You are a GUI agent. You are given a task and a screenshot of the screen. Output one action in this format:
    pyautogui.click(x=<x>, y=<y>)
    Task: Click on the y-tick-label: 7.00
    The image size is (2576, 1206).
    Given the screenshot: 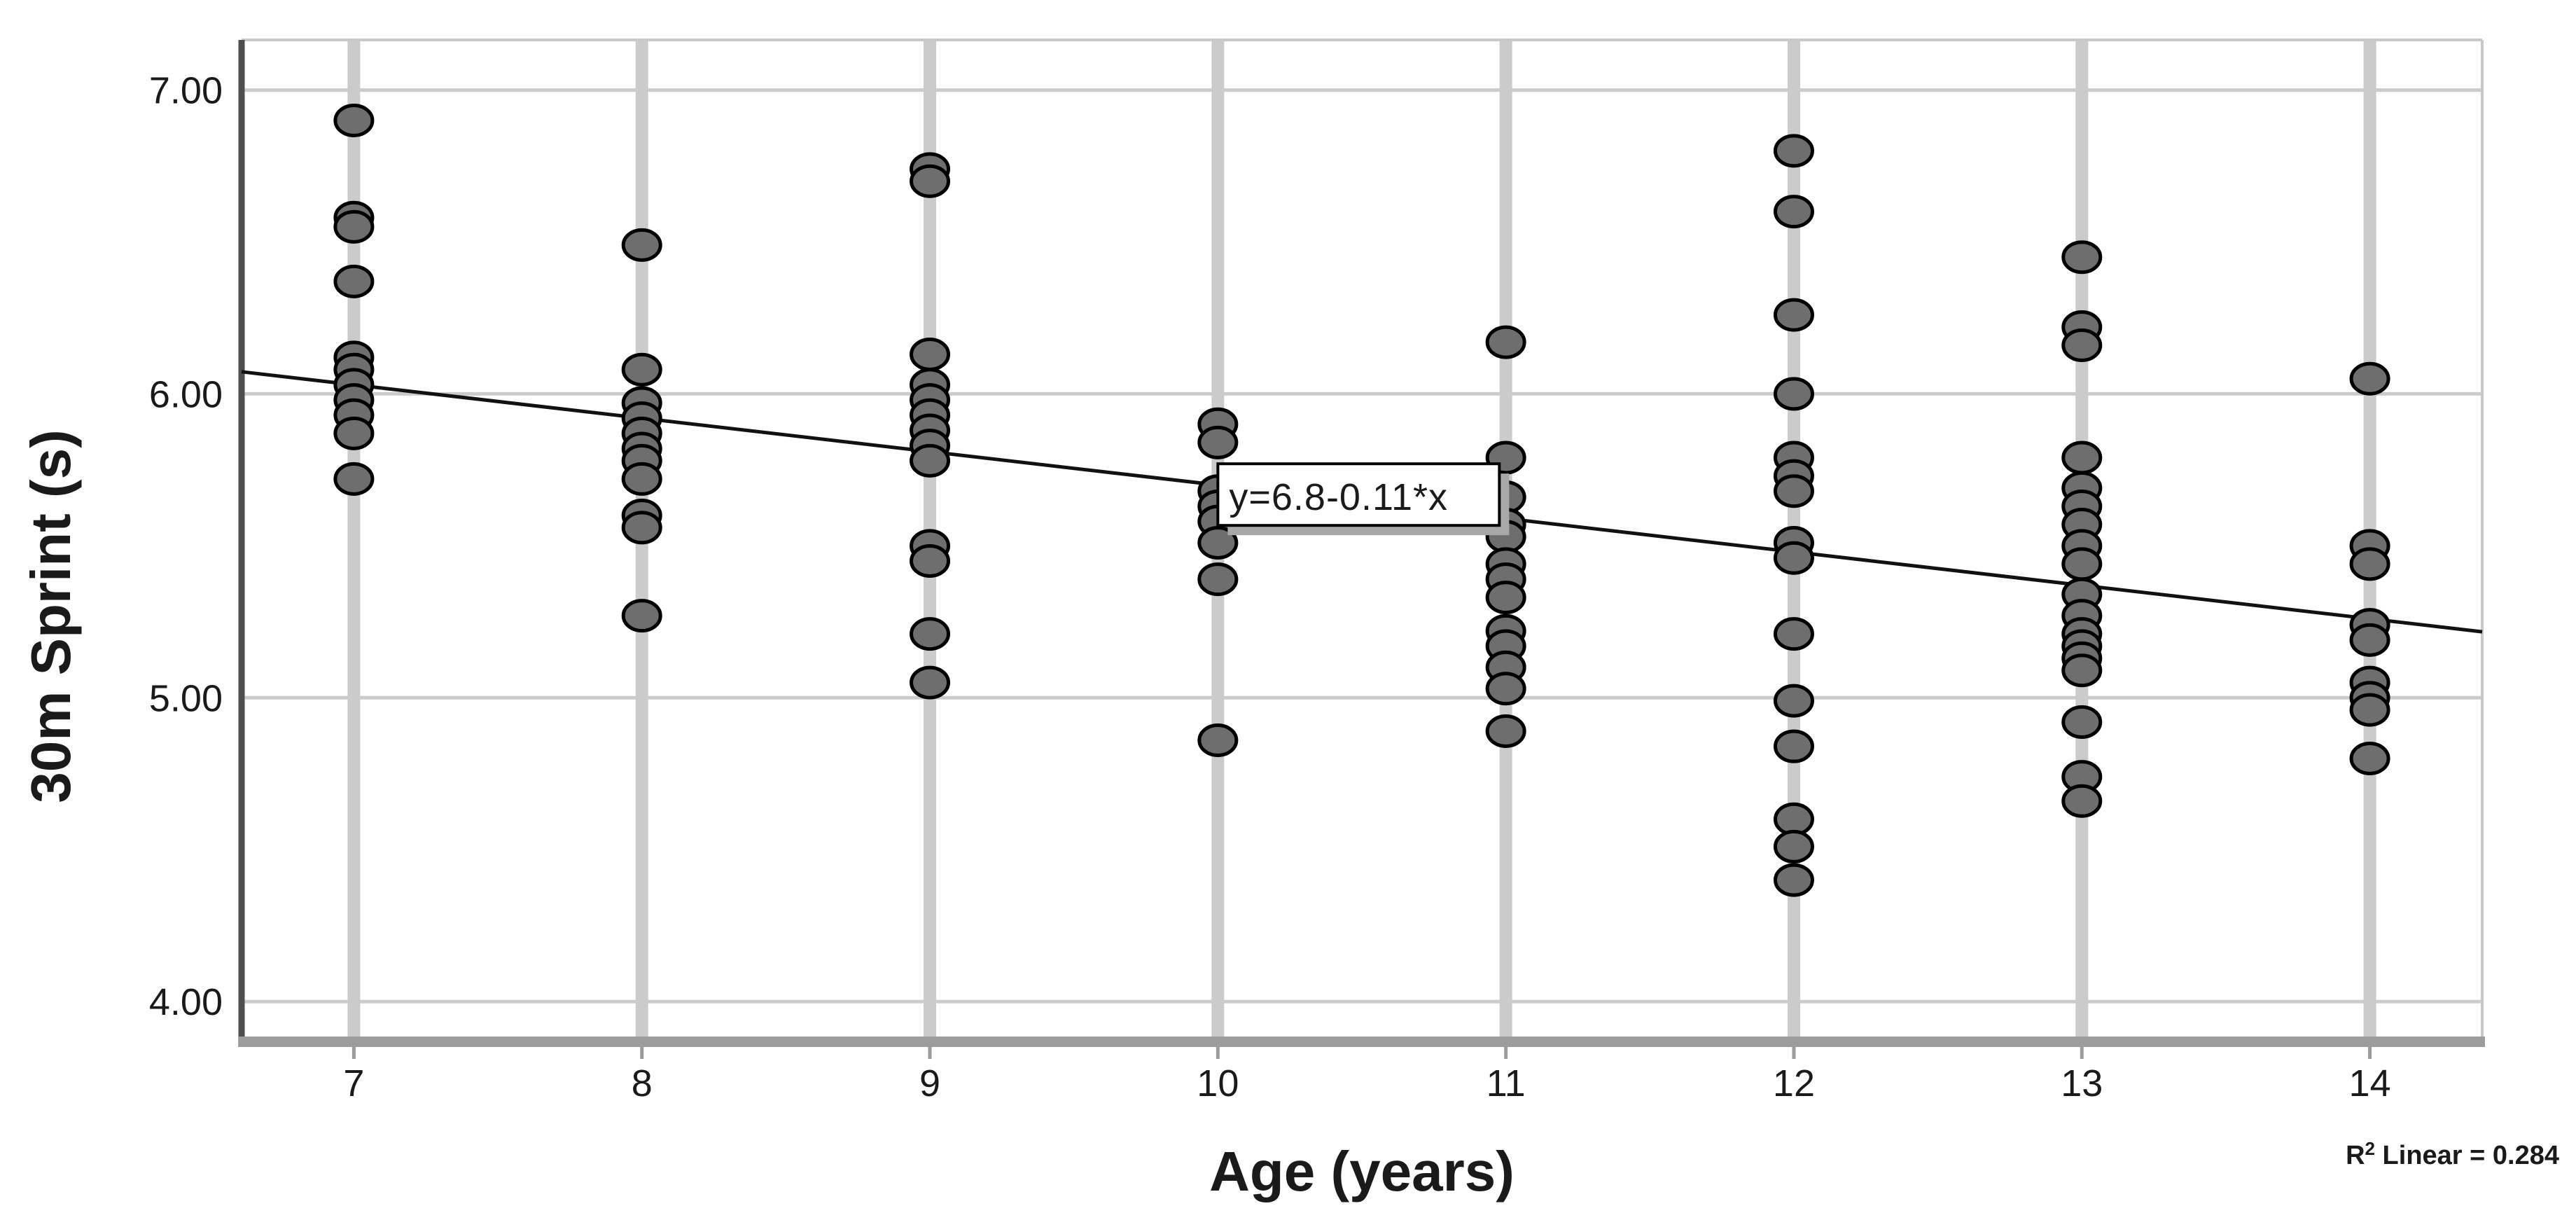 What is the action you would take?
    pyautogui.click(x=186, y=91)
    